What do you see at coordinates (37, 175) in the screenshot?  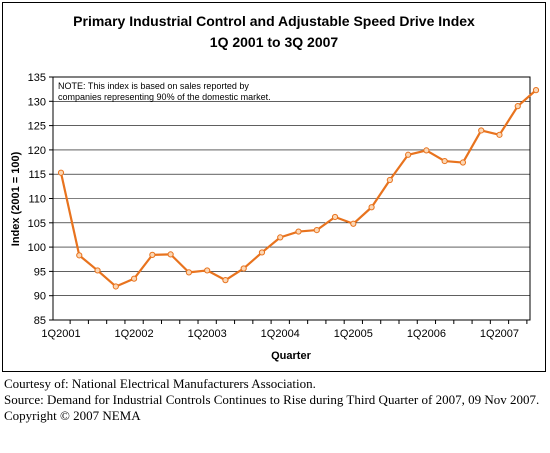 I see `y-tick-label: 115` at bounding box center [37, 175].